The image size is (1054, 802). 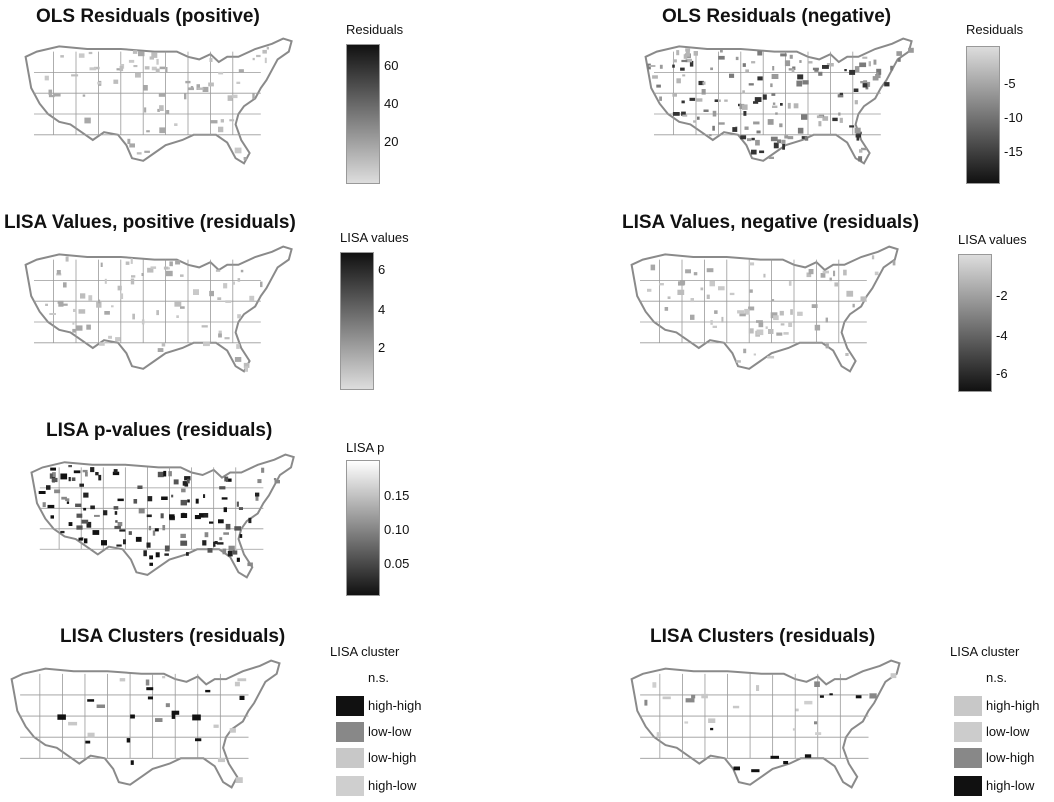 What do you see at coordinates (374, 237) in the screenshot?
I see `legend-title: LISA values` at bounding box center [374, 237].